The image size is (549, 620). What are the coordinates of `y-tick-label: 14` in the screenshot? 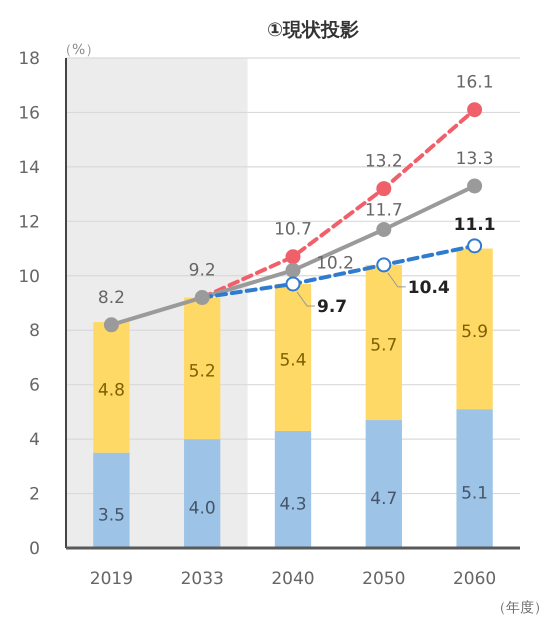 It's located at (29, 168).